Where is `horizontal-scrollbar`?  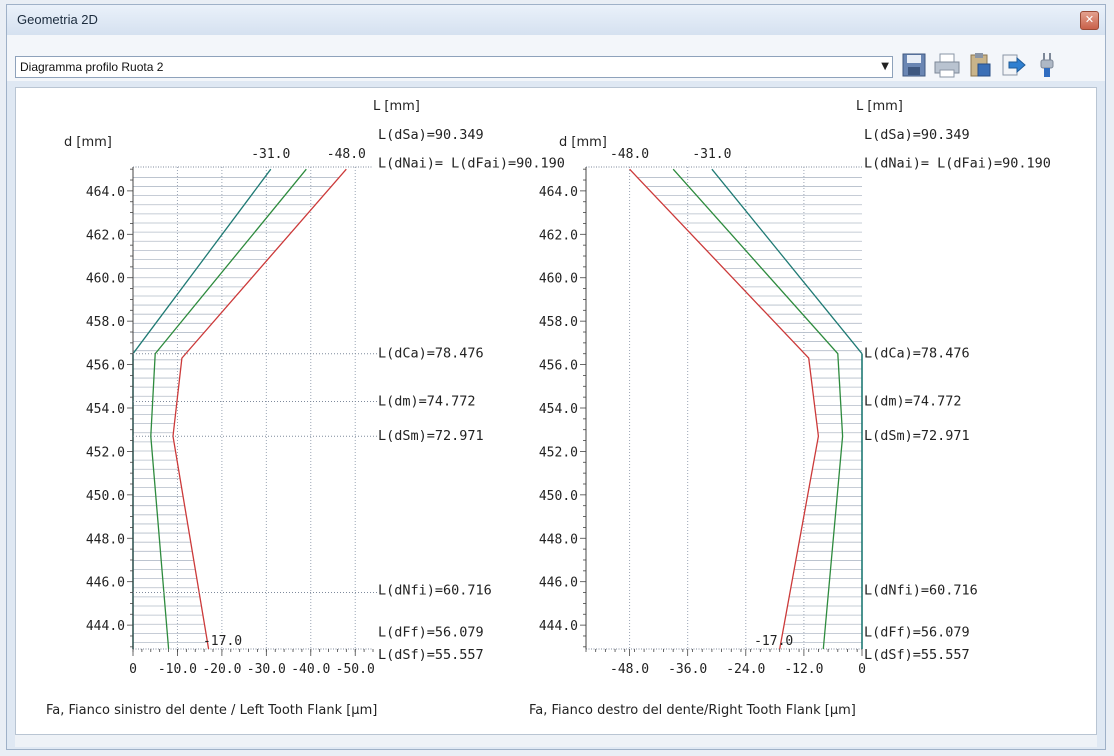 horizontal-scrollbar is located at coordinates (556, 741).